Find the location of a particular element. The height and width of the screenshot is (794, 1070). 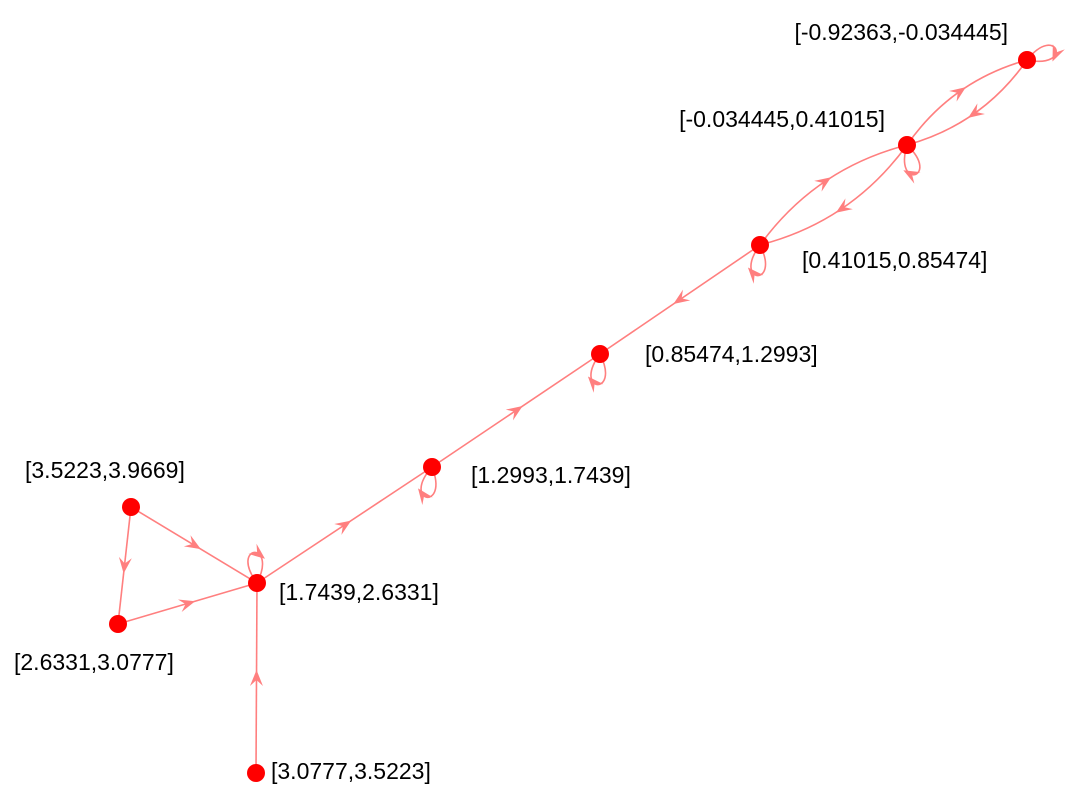

node-n1 is located at coordinates (1027, 60).